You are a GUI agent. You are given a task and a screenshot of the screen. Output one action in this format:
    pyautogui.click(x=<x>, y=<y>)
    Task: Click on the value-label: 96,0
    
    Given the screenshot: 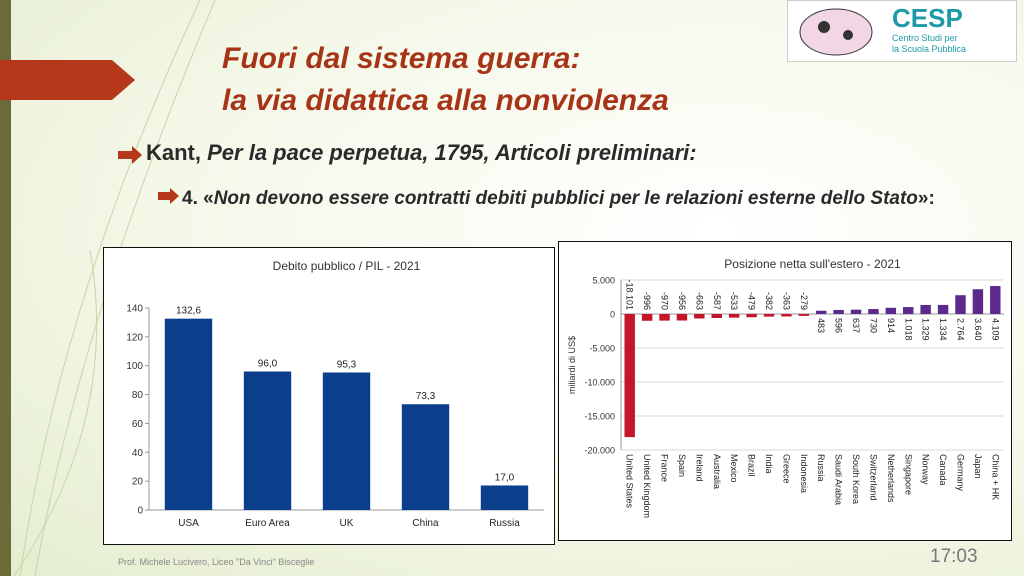 What is the action you would take?
    pyautogui.click(x=268, y=363)
    